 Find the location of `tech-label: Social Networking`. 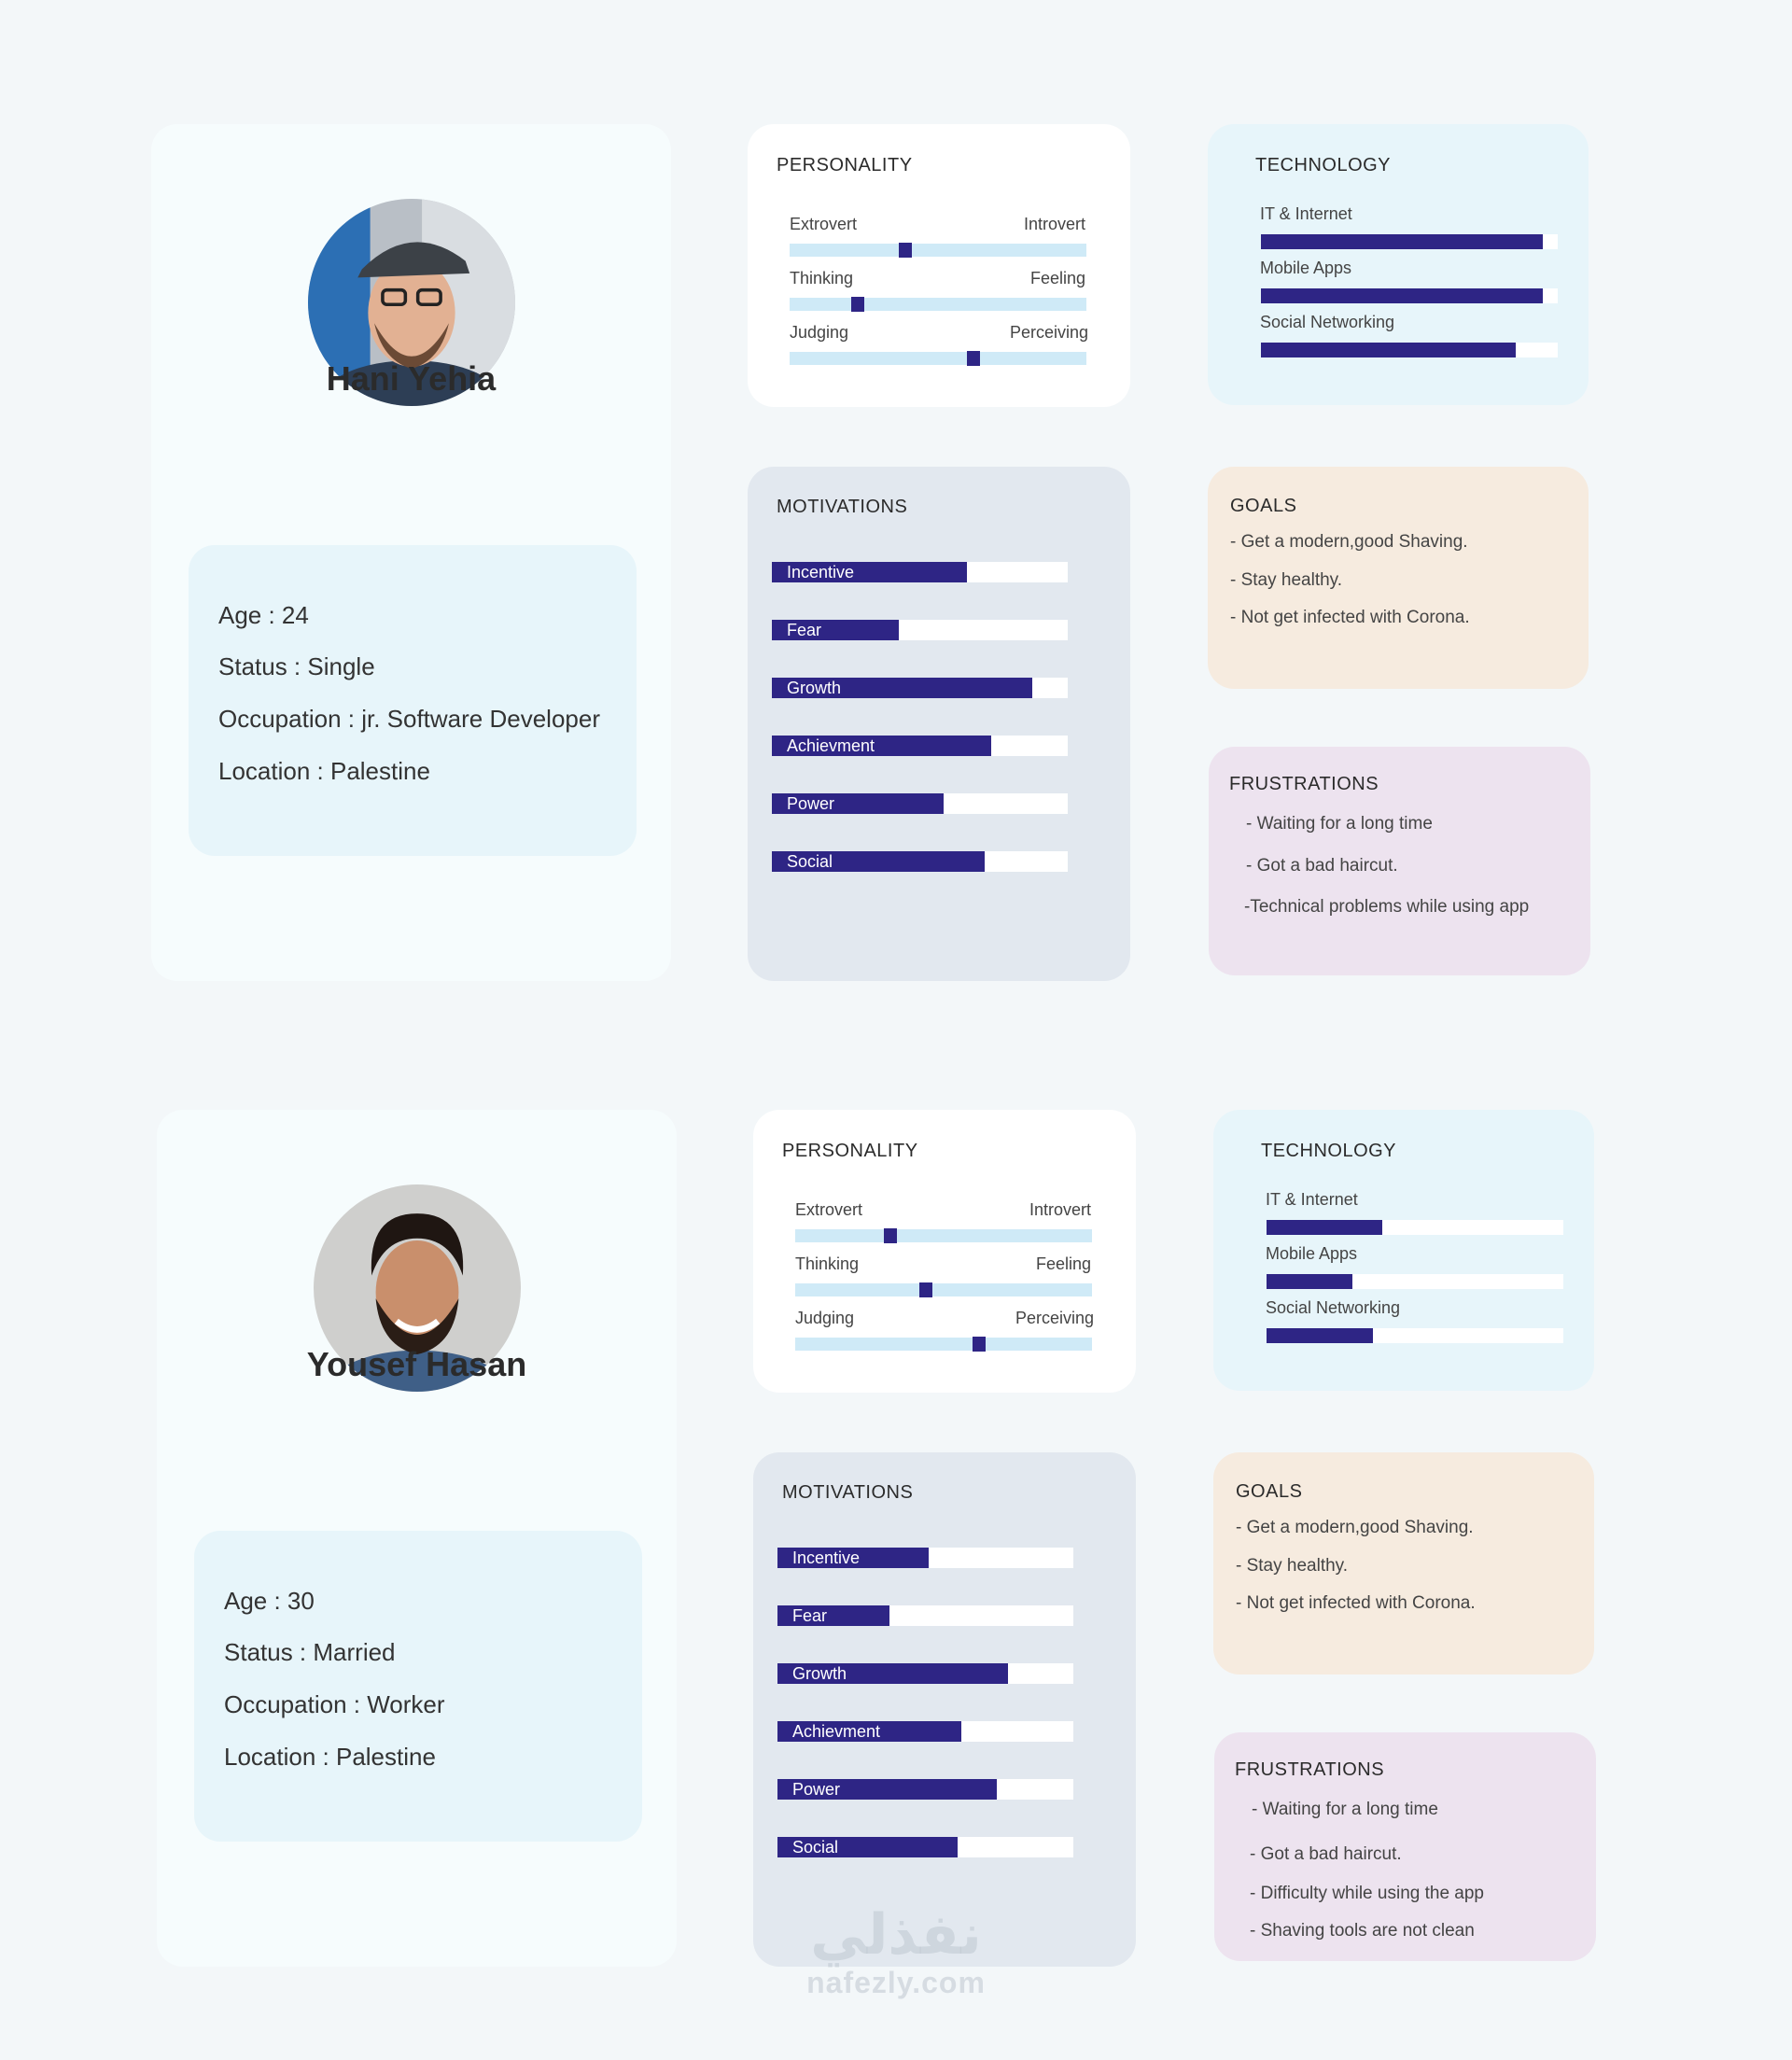

tech-label: Social Networking is located at coordinates (1327, 322).